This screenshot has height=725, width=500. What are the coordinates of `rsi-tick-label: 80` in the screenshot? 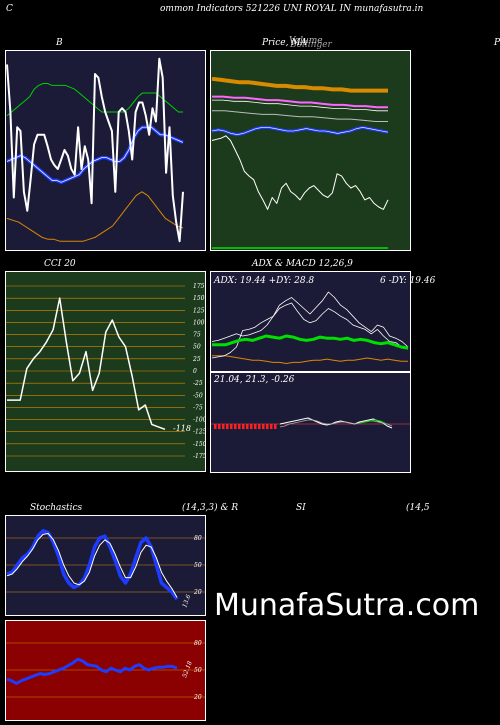 It's located at (198, 643).